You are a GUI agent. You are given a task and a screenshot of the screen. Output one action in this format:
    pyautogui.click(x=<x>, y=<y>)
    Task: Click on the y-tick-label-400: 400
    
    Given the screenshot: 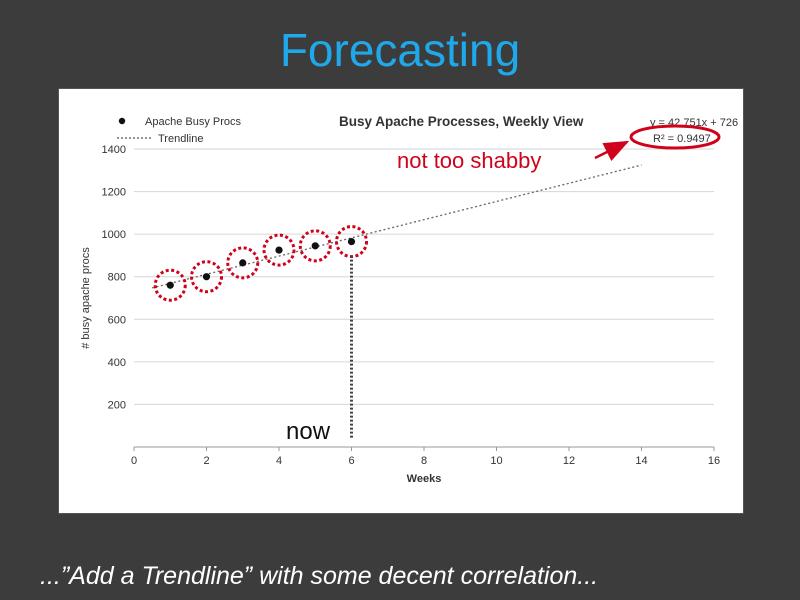 What is the action you would take?
    pyautogui.click(x=117, y=363)
    